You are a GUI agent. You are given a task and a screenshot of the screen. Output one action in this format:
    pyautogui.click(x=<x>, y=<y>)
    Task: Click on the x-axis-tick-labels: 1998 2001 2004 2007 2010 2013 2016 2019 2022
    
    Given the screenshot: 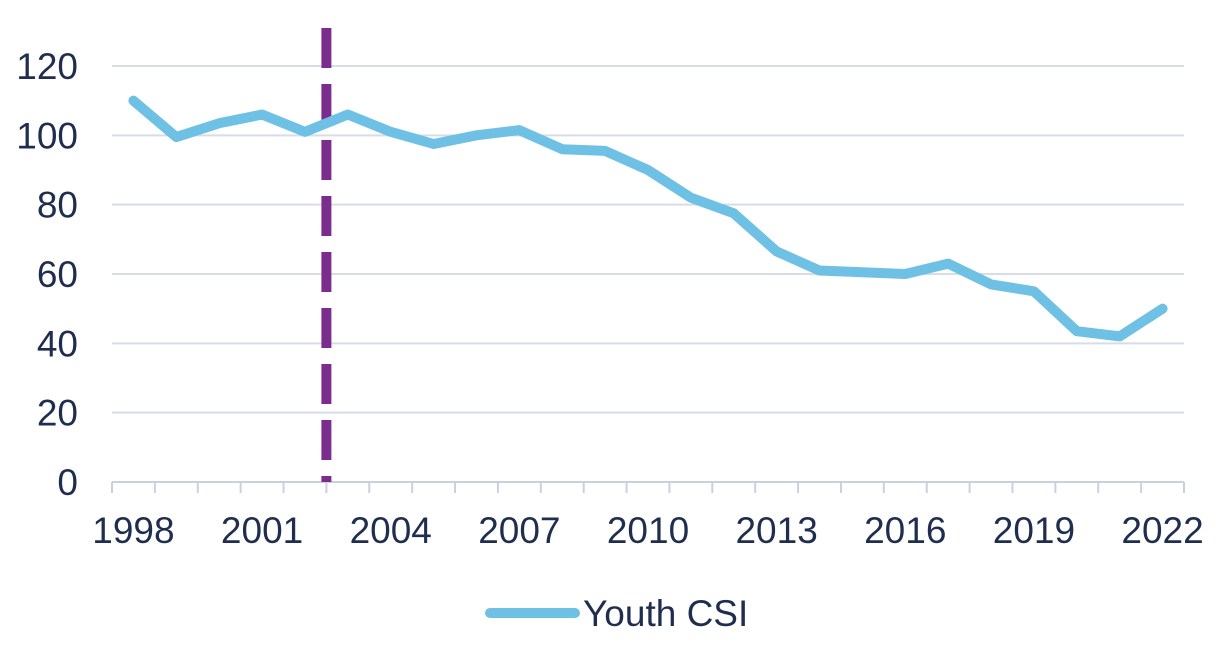 What is the action you would take?
    pyautogui.click(x=647, y=530)
    